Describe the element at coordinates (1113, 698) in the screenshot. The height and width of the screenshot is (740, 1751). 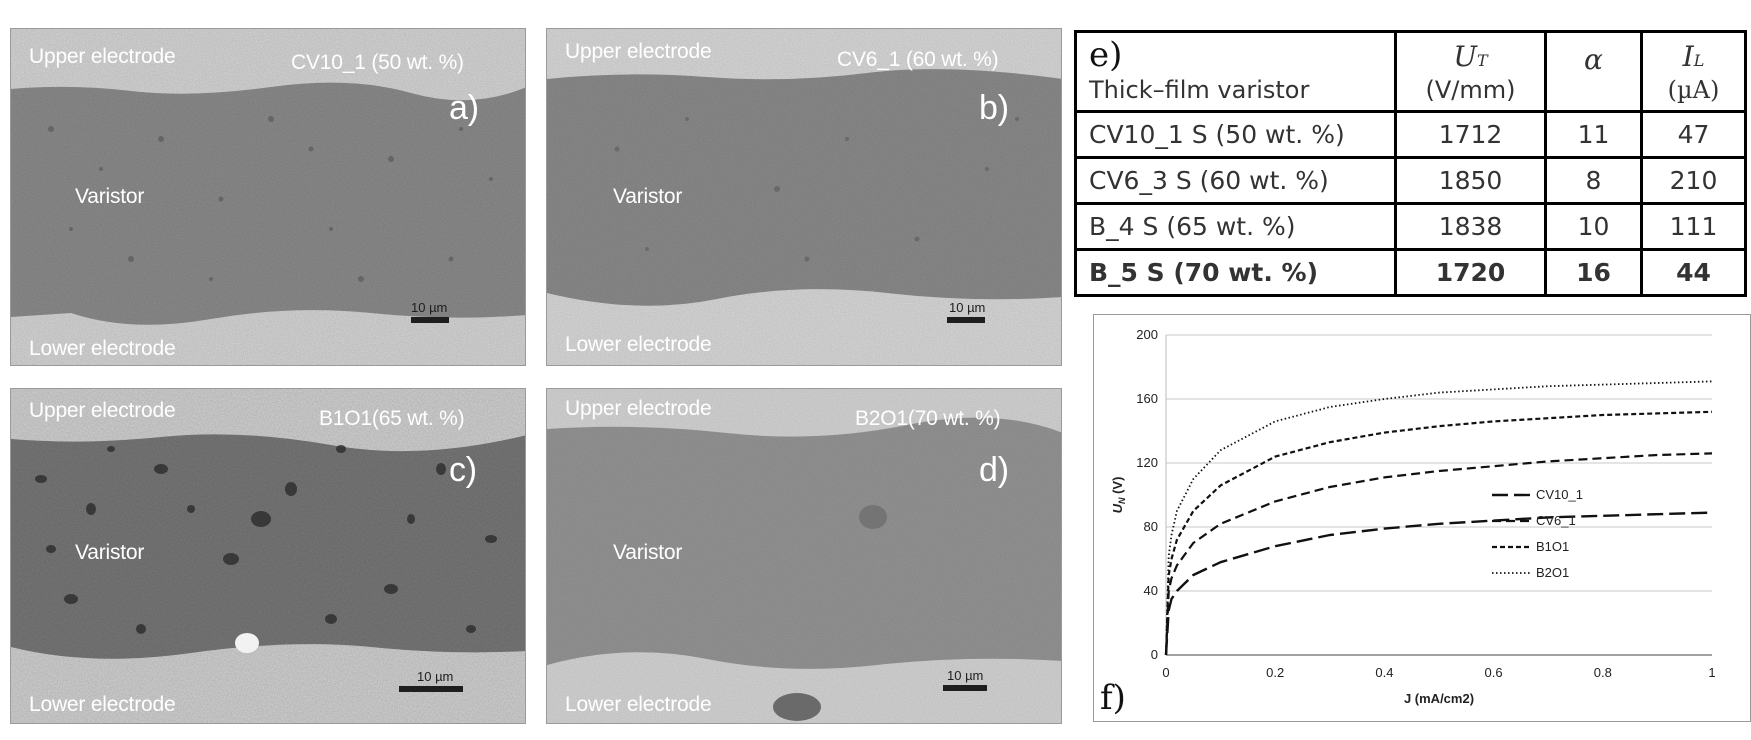
I see `panel-label-f: f)` at that location.